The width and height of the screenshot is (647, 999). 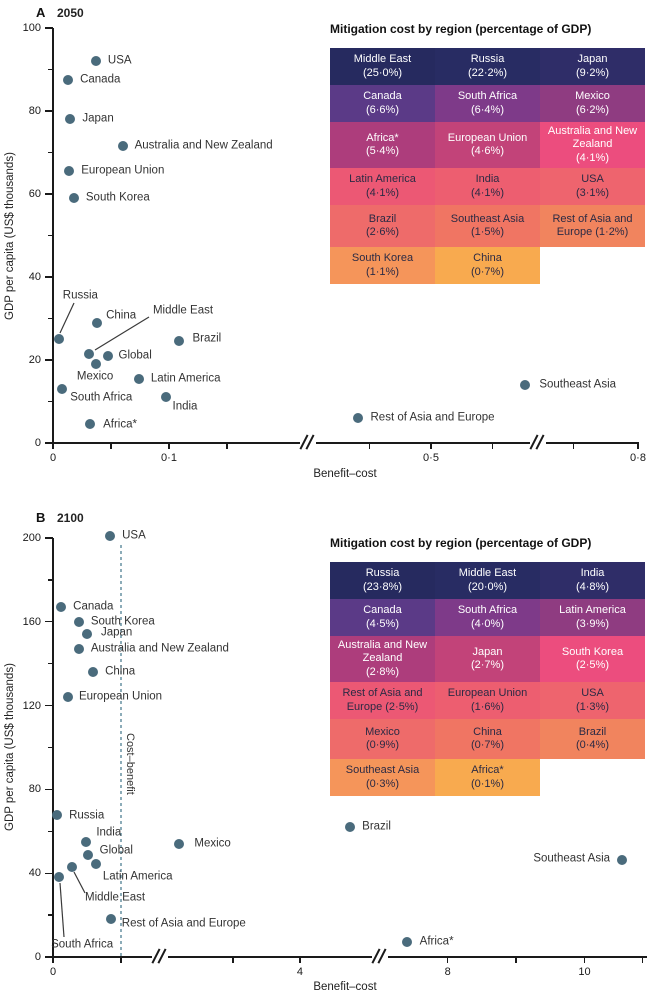 What do you see at coordinates (159, 648) in the screenshot?
I see `point-label: Australia and New Zealand` at bounding box center [159, 648].